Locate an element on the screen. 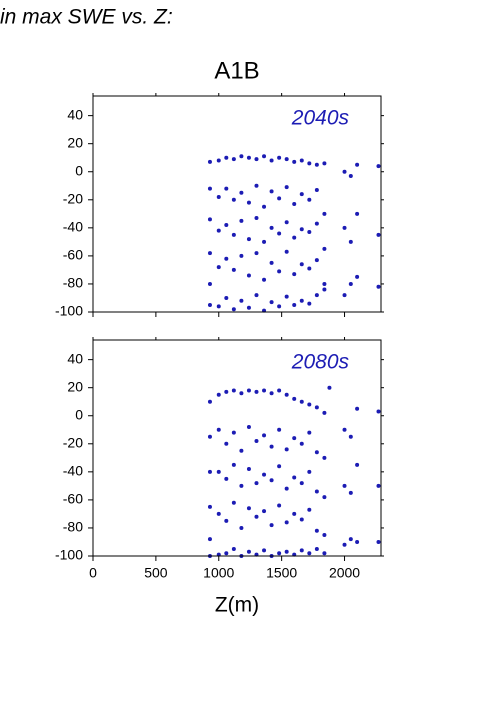  y-tick-label: -60 is located at coordinates (73, 255).